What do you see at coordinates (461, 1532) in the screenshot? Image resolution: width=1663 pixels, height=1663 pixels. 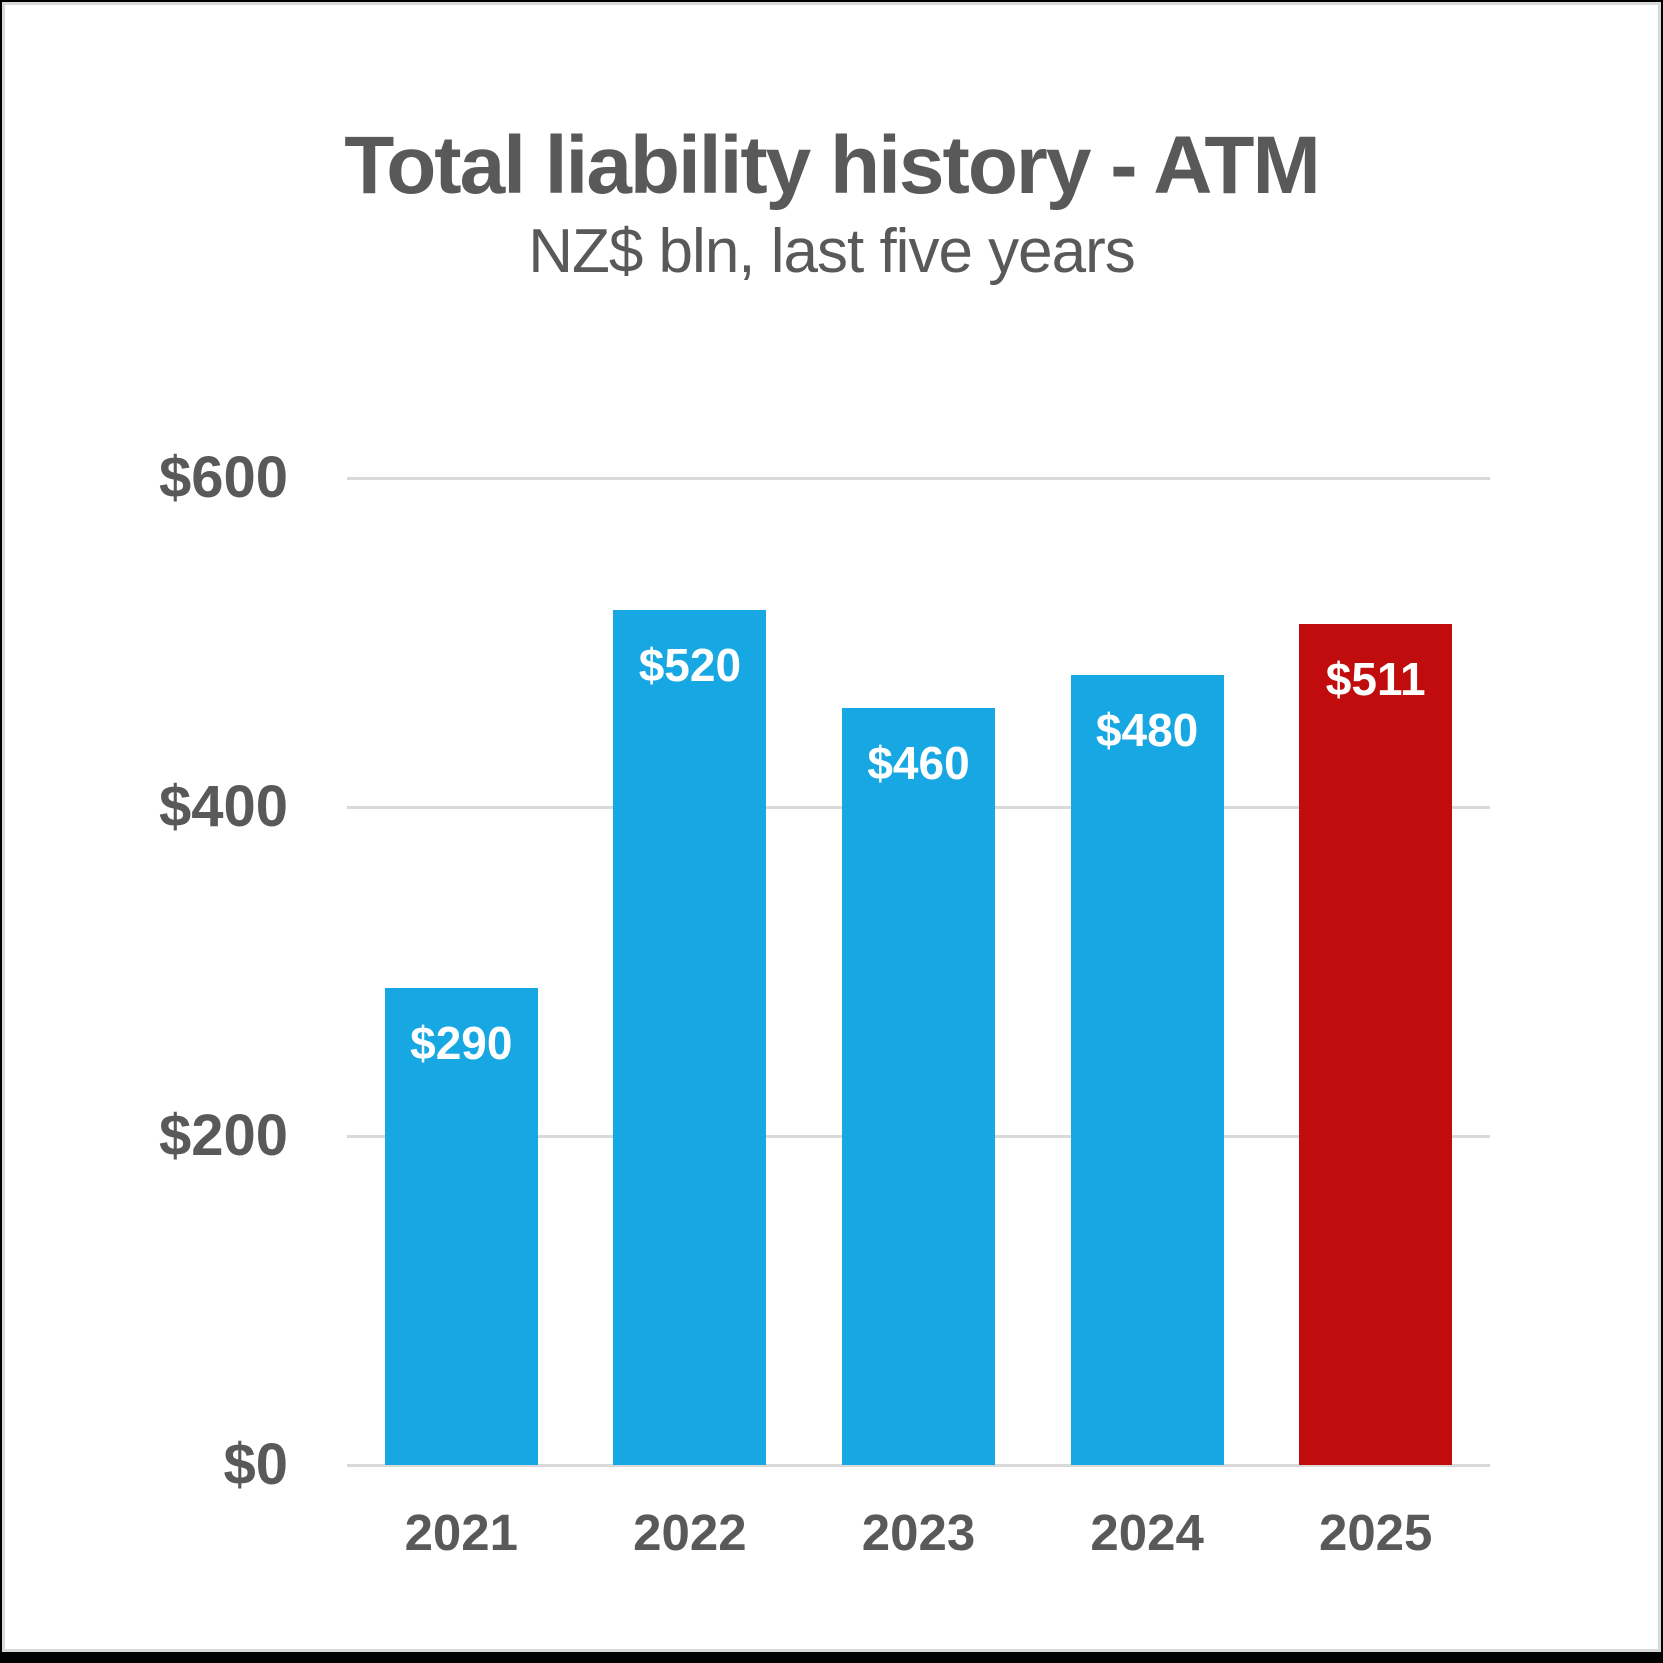 I see `x-axis-tick-label: 2021` at bounding box center [461, 1532].